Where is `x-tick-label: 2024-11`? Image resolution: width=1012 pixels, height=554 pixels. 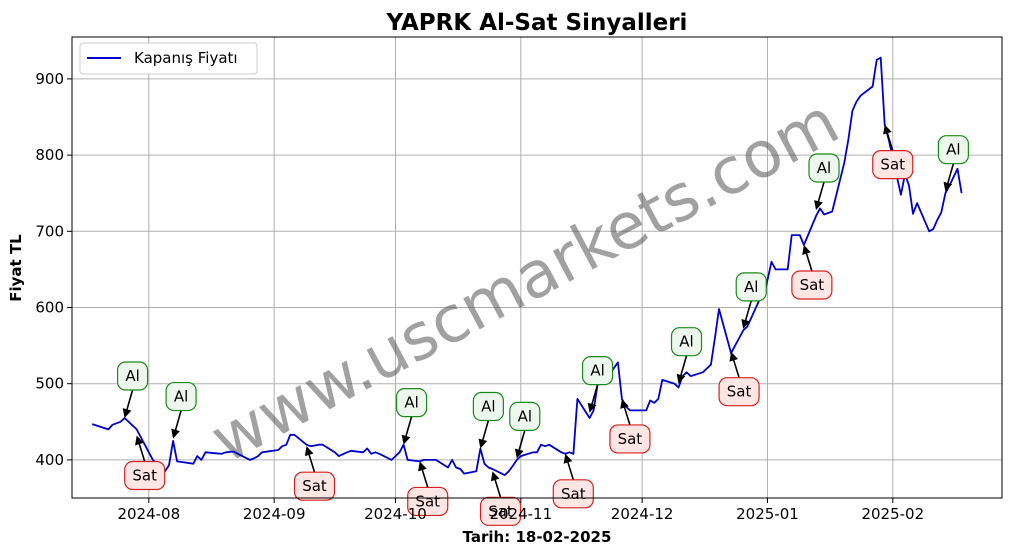
x-tick-label: 2024-11 is located at coordinates (520, 514).